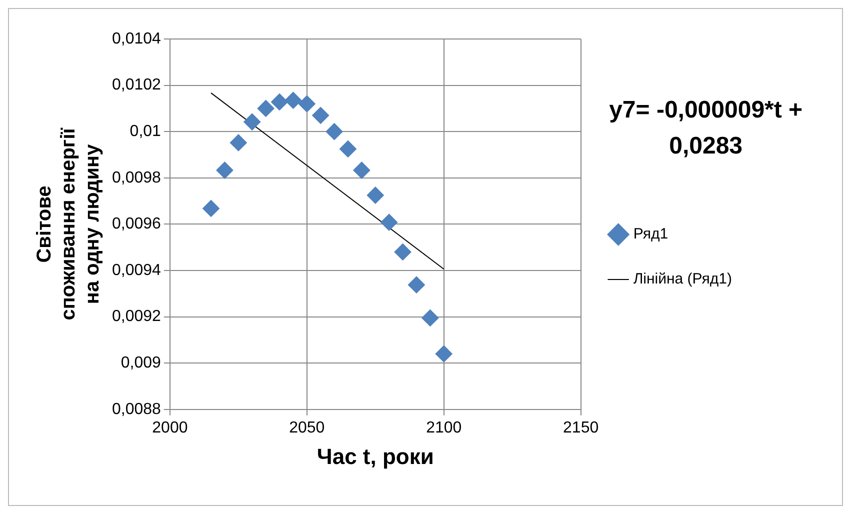  I want to click on x-tick-label: 2150, so click(581, 427).